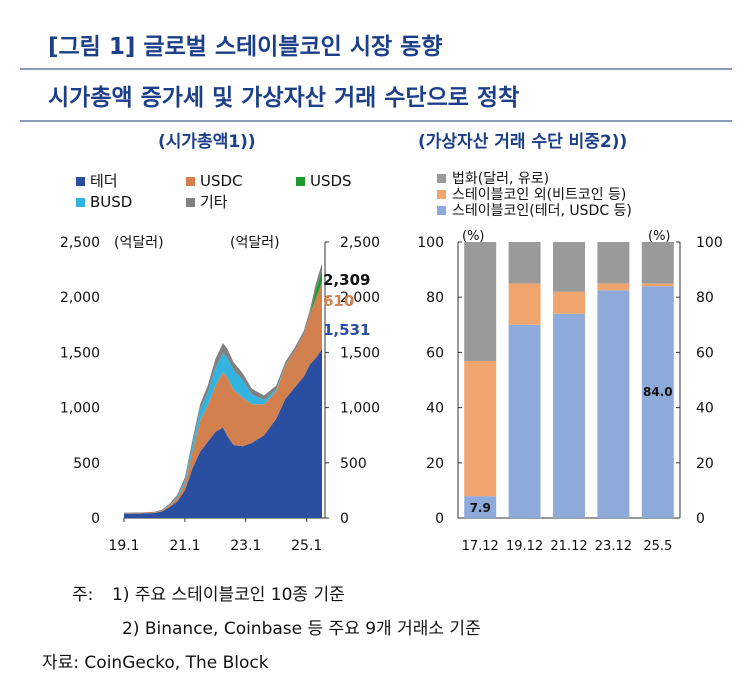 Image resolution: width=745 pixels, height=685 pixels. What do you see at coordinates (480, 546) in the screenshot?
I see `x-tick-label: 17.12` at bounding box center [480, 546].